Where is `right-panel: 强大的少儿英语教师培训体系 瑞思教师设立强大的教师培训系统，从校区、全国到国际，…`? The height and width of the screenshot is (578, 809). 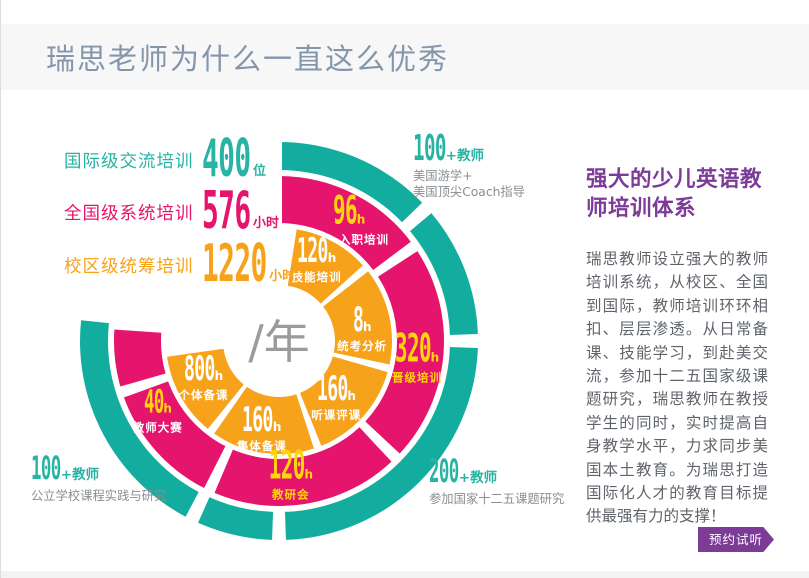
right-panel: 强大的少儿英语教师培训体系 瑞思教师设立强大的教师培训系统，从校区、全国到国际，… is located at coordinates (677, 347).